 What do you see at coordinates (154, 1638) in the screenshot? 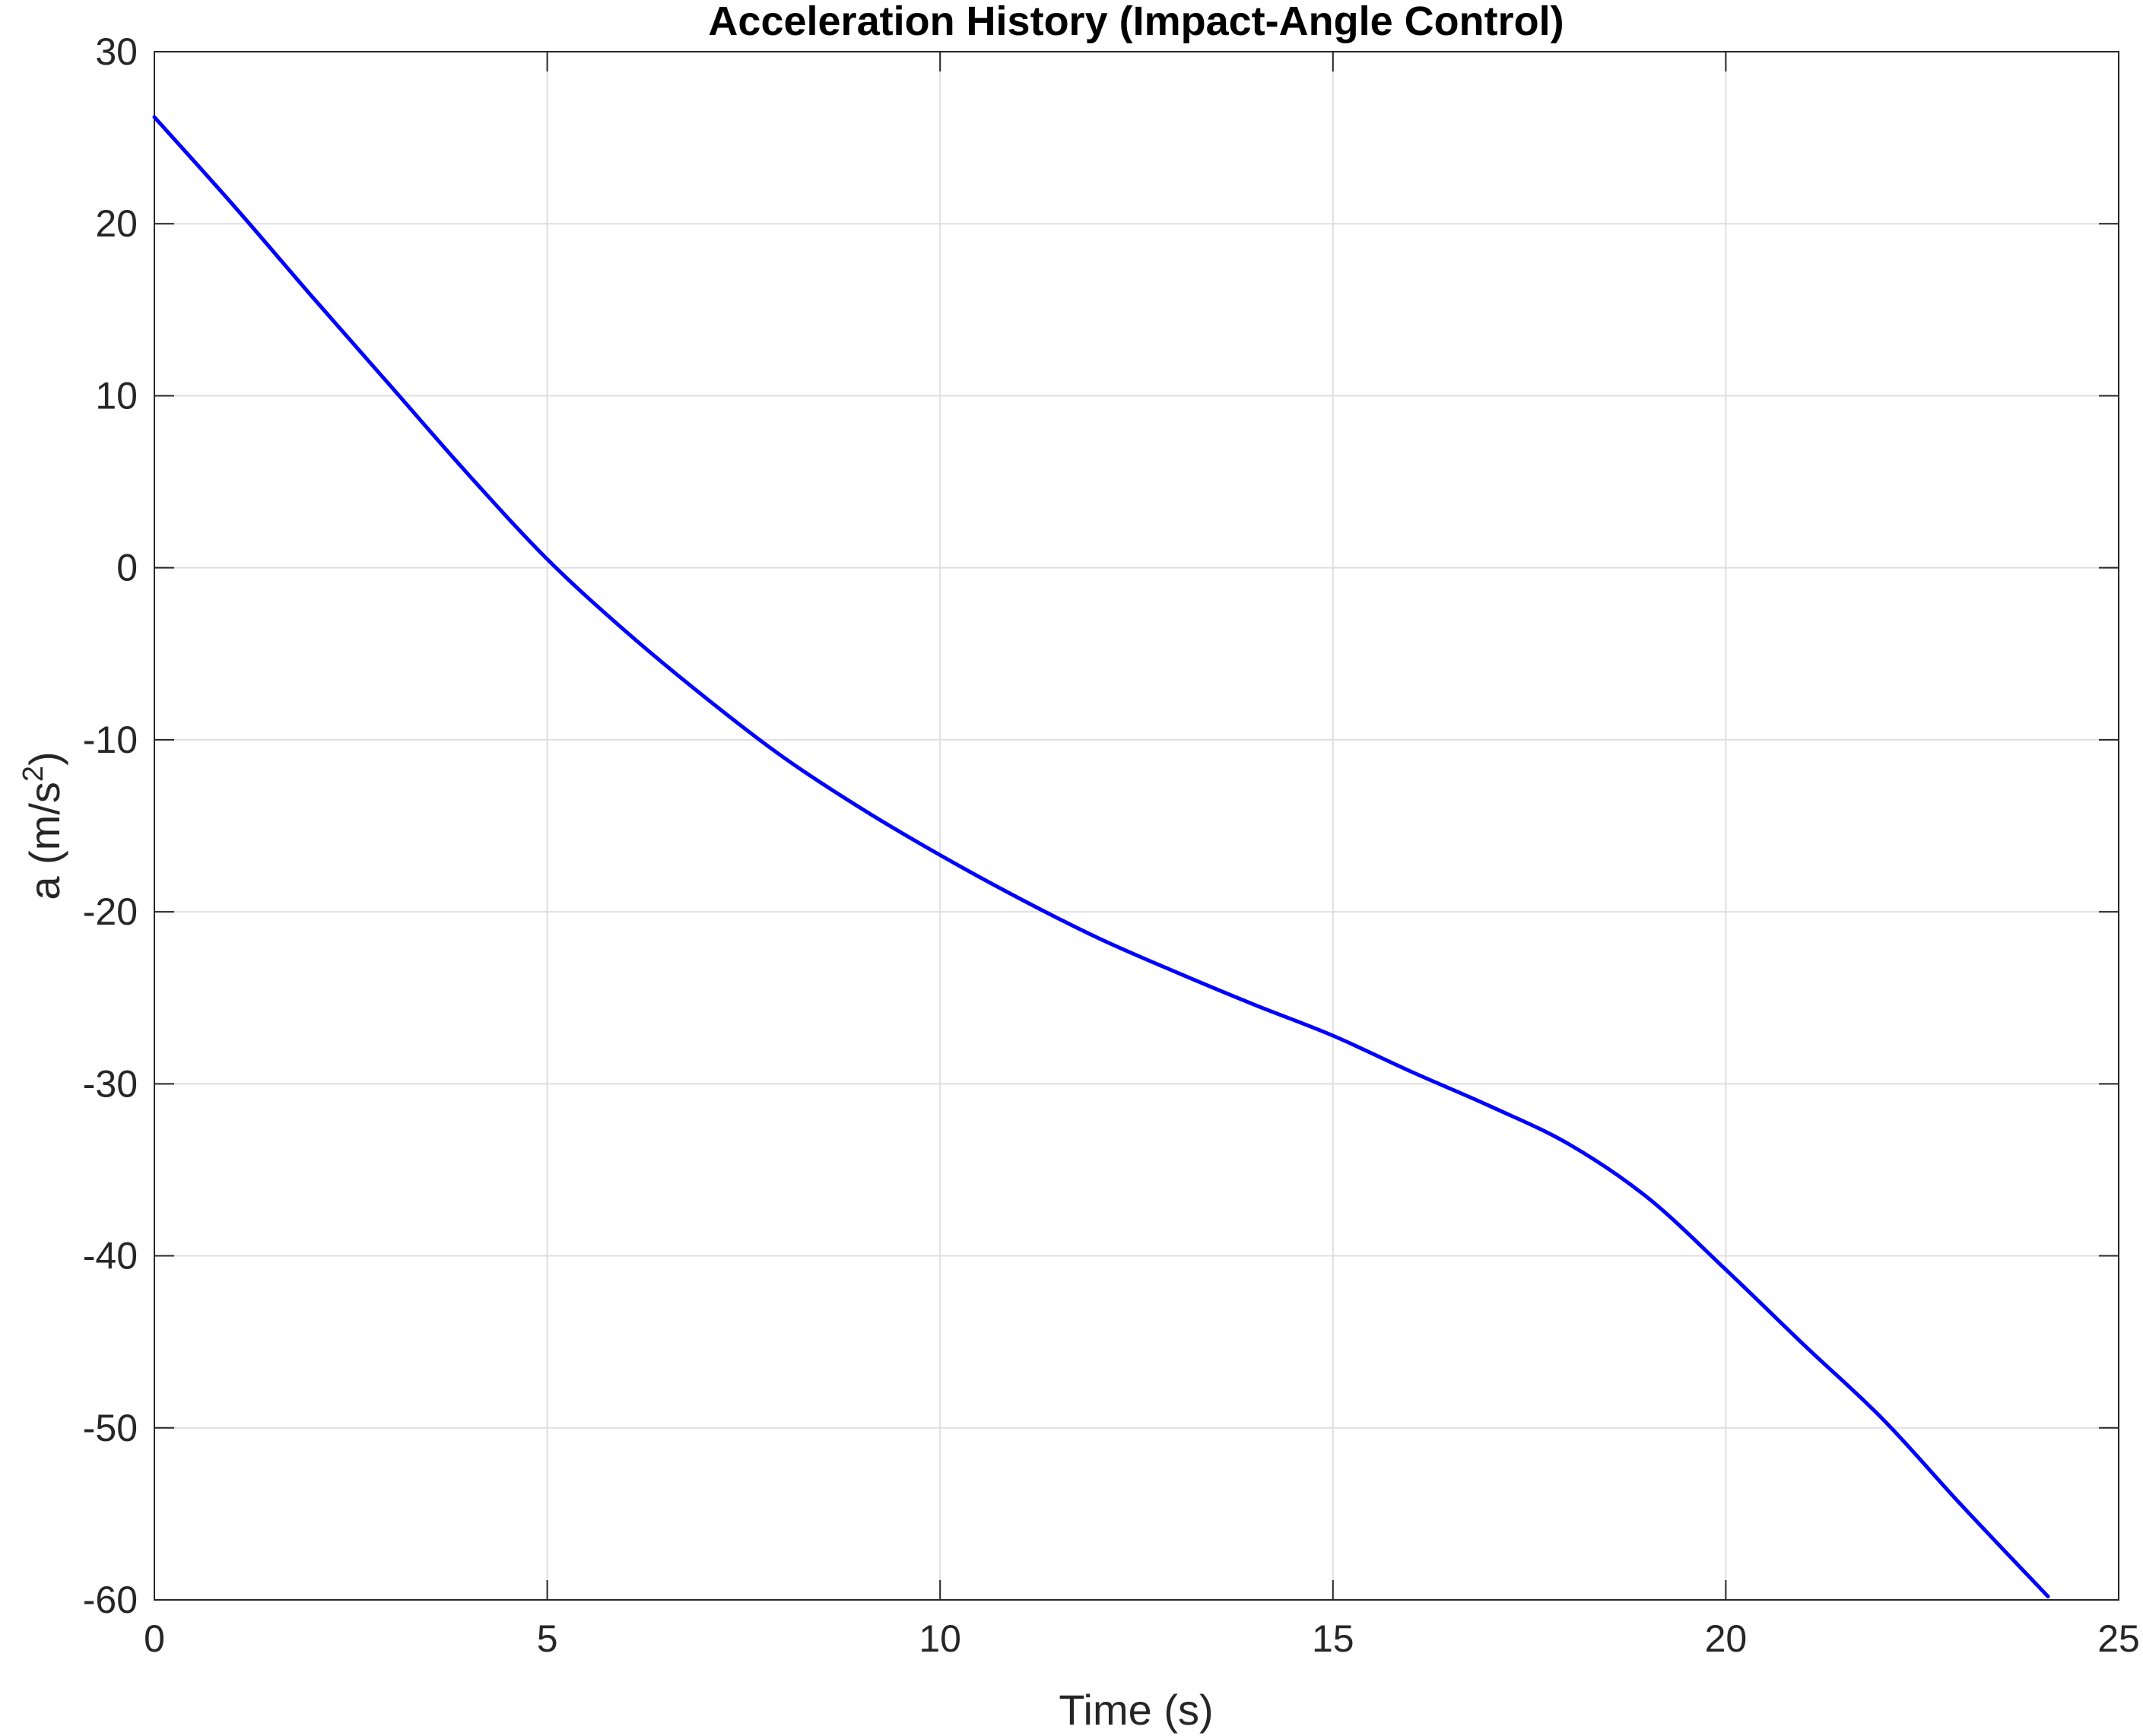
I see `x-tick-label: 0` at bounding box center [154, 1638].